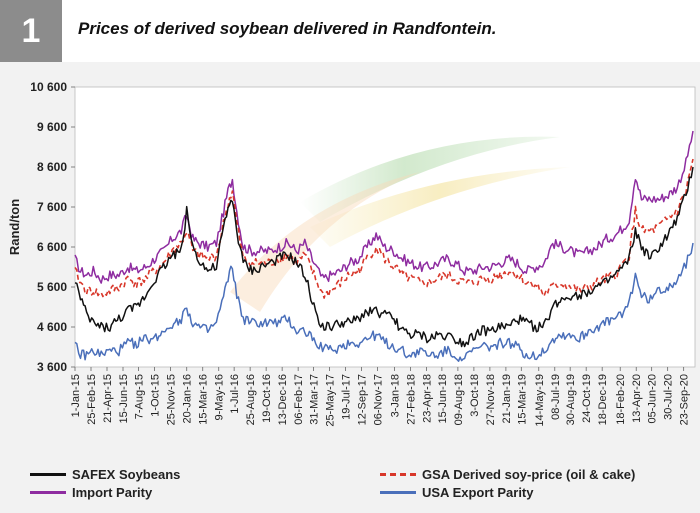 The height and width of the screenshot is (513, 700). Describe the element at coordinates (478, 492) in the screenshot. I see `legend-label-usa-export: USA Export Parity` at that location.